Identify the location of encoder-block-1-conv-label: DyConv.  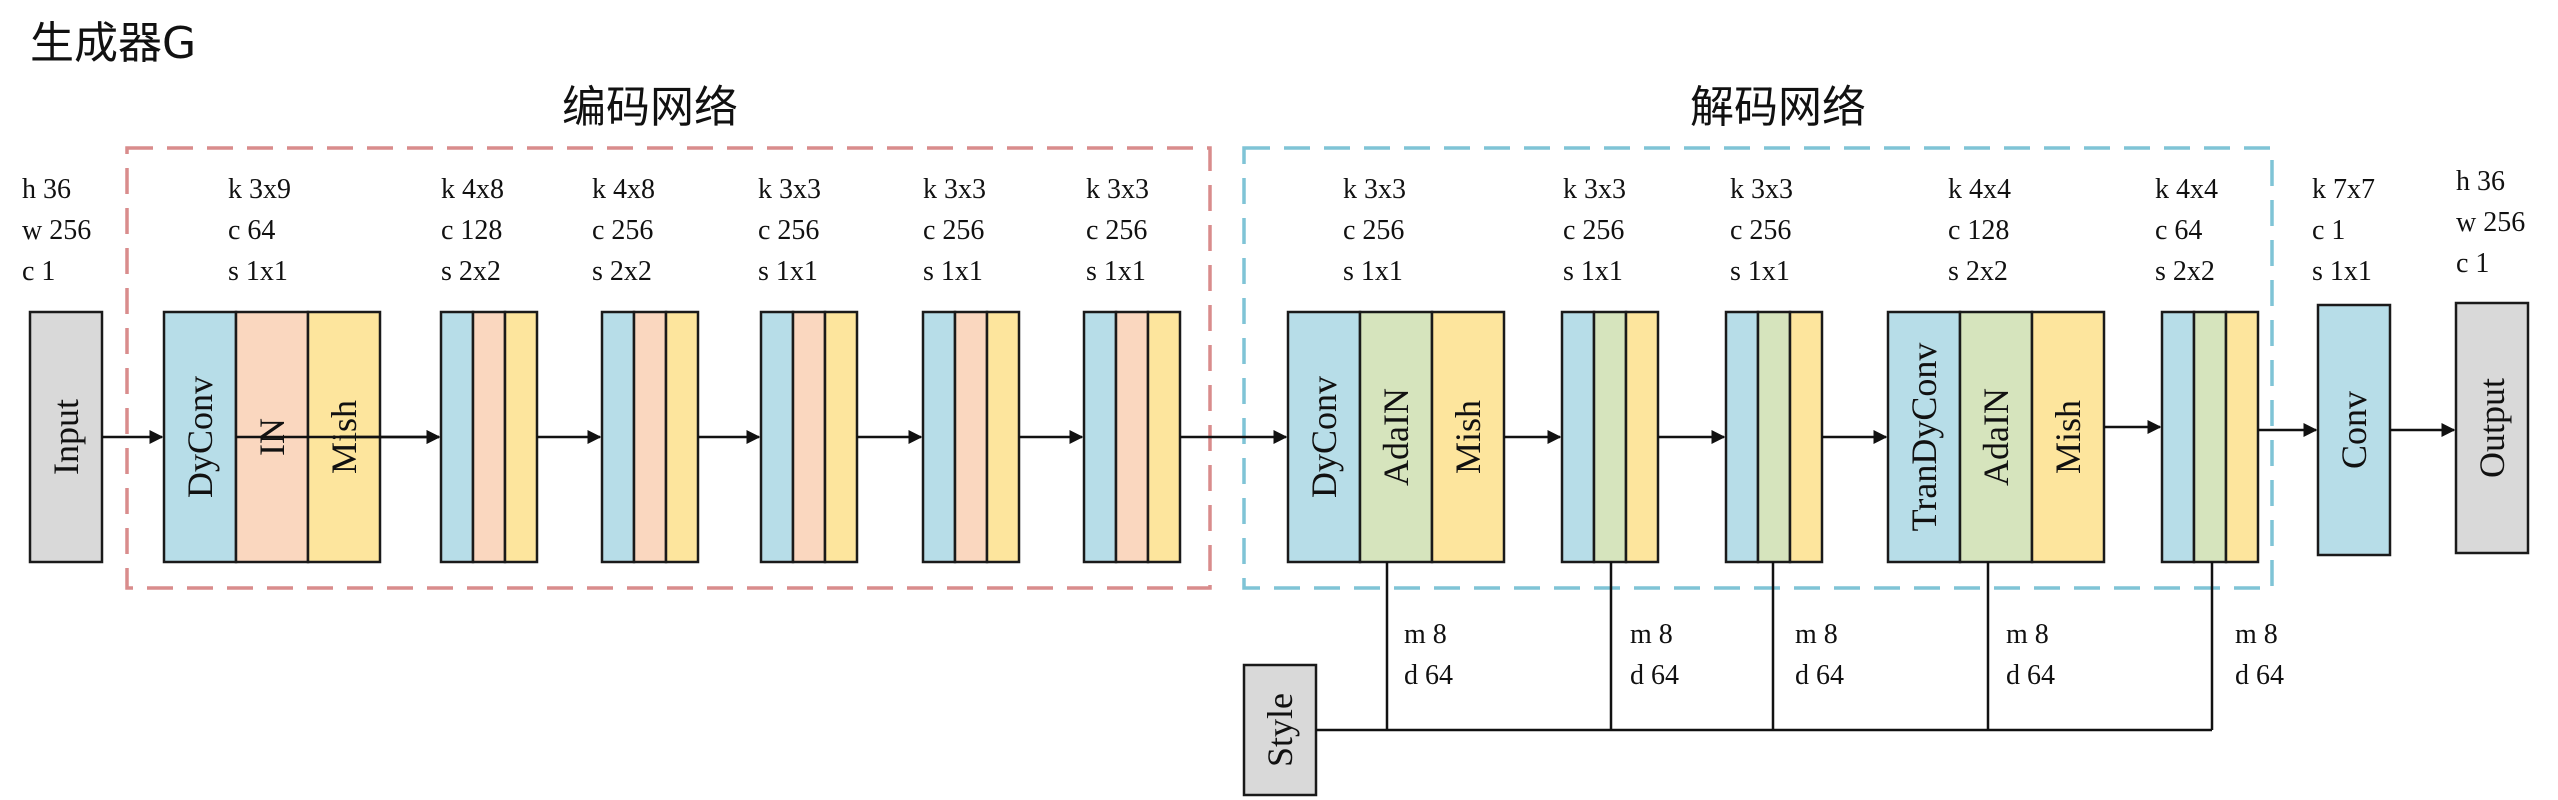
(200, 437).